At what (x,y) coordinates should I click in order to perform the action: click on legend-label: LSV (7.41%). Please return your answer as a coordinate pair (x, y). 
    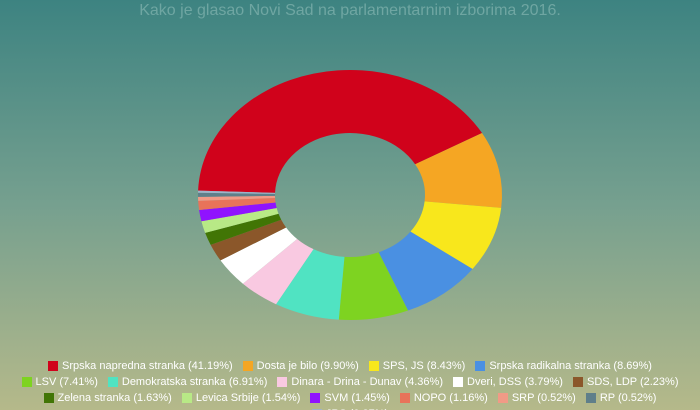
    Looking at the image, I should click on (66, 382).